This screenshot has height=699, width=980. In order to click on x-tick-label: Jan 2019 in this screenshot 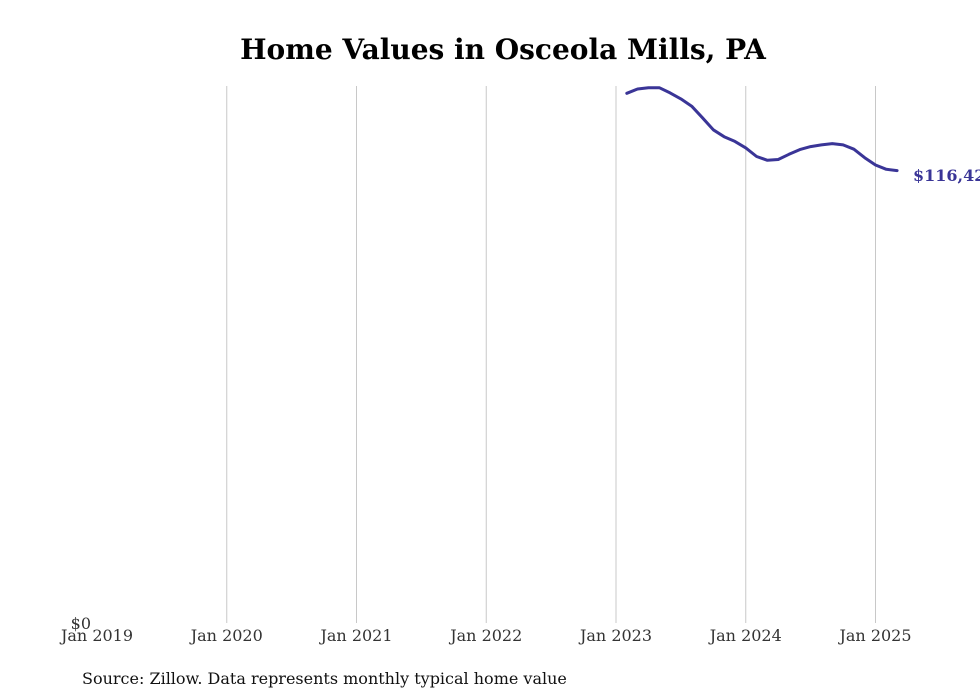, I will do `click(96, 635)`.